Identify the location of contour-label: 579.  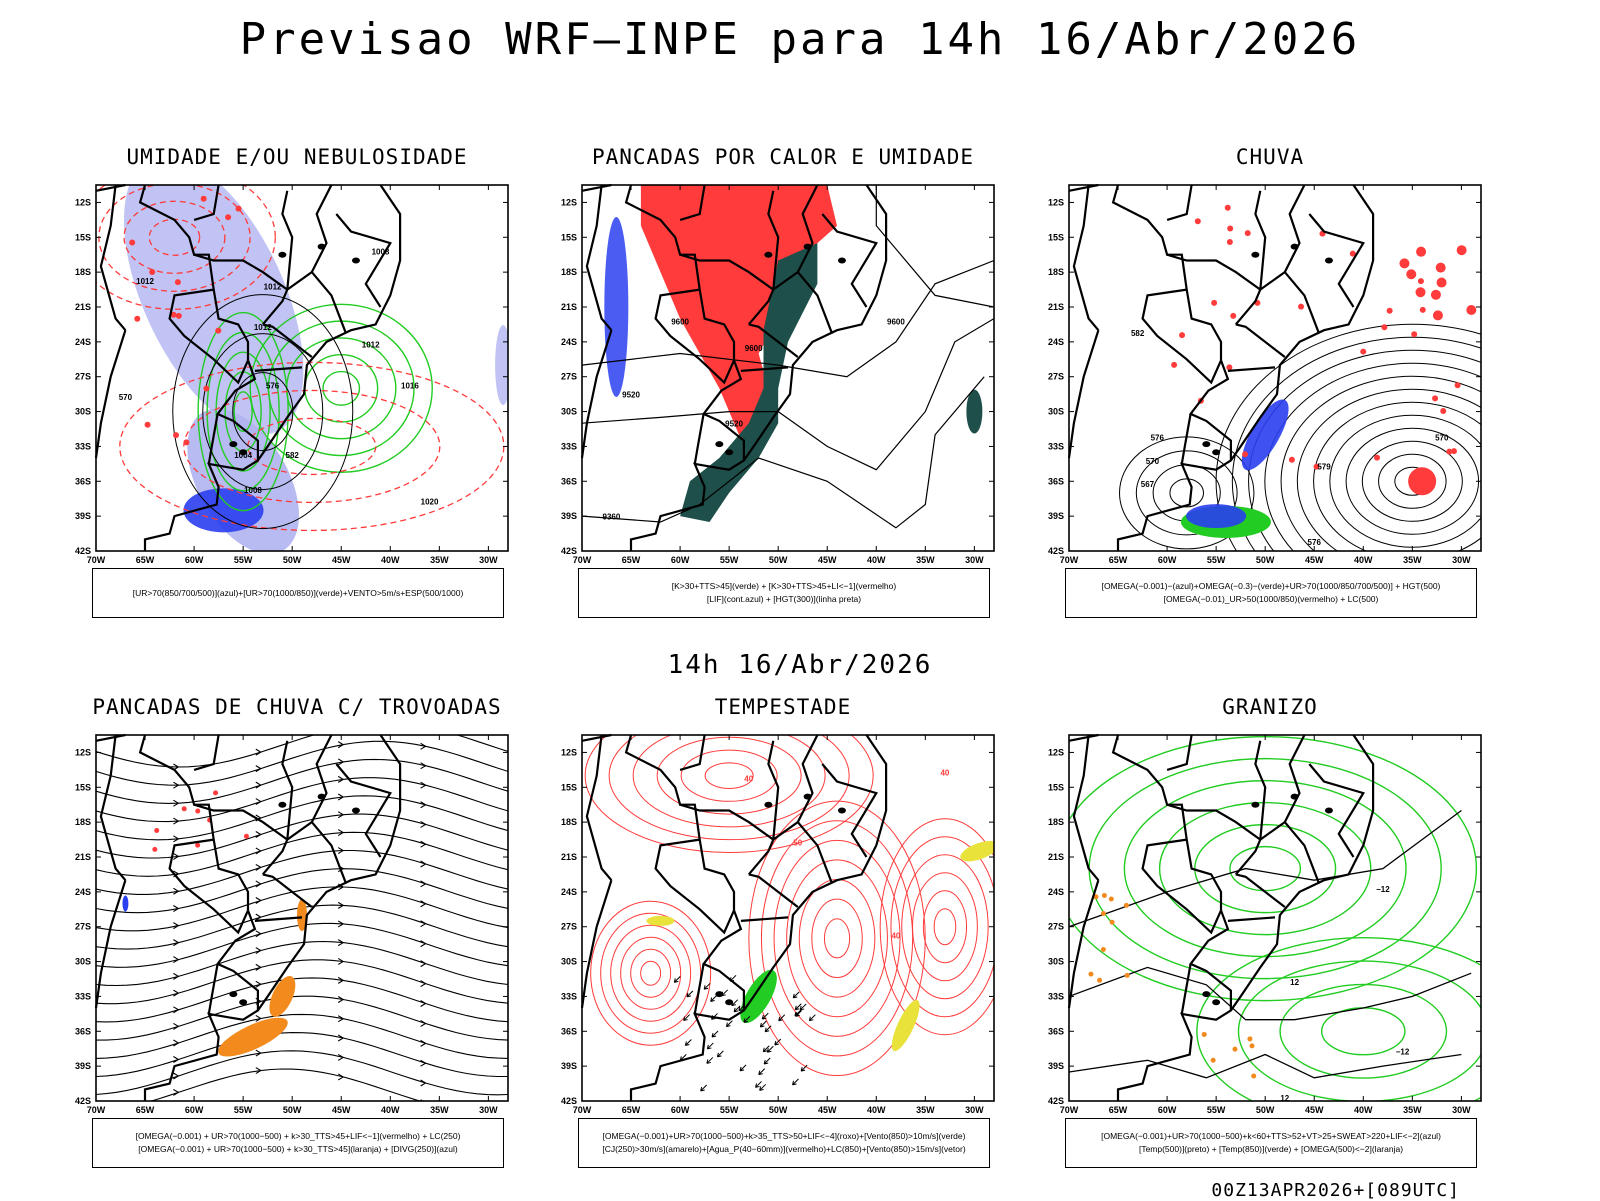
(1324, 467).